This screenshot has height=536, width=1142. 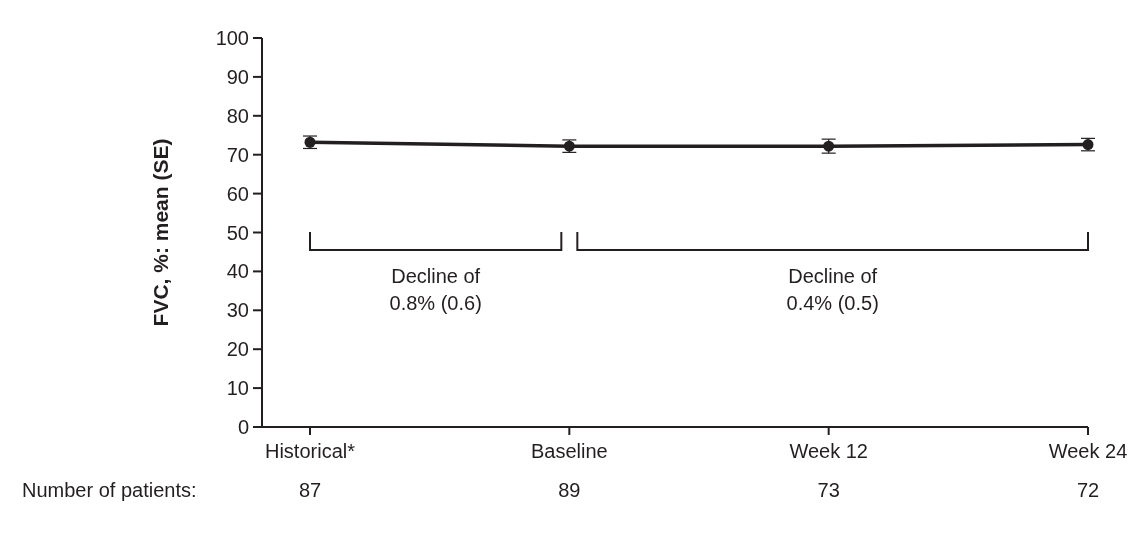 I want to click on y-tick-label: 40, so click(x=237, y=271).